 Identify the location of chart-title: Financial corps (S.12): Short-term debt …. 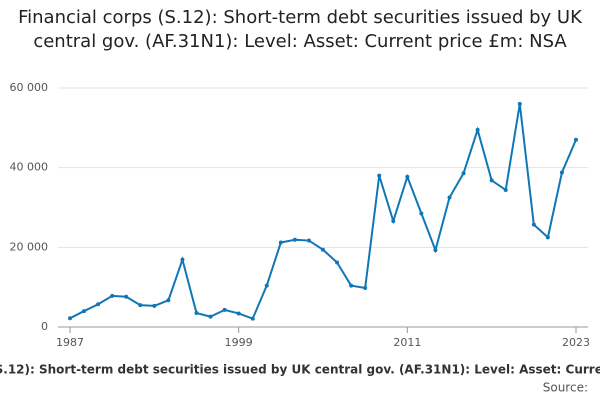
(300, 29).